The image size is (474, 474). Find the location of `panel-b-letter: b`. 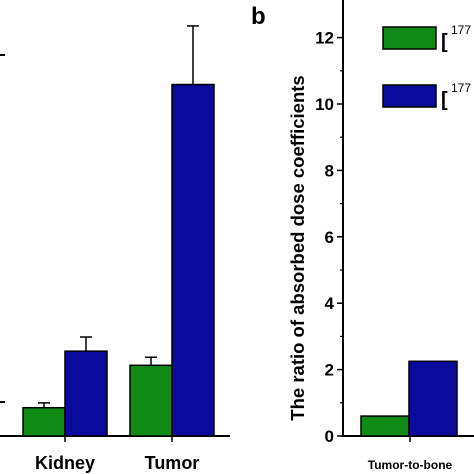

panel-b-letter: b is located at coordinates (258, 16).